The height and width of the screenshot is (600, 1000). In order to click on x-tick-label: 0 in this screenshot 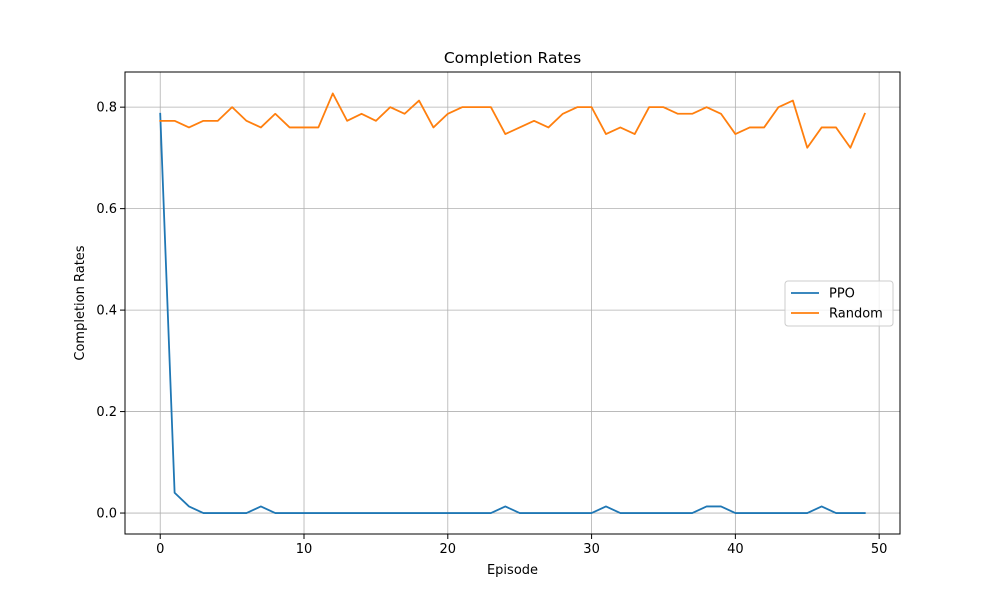, I will do `click(160, 549)`.